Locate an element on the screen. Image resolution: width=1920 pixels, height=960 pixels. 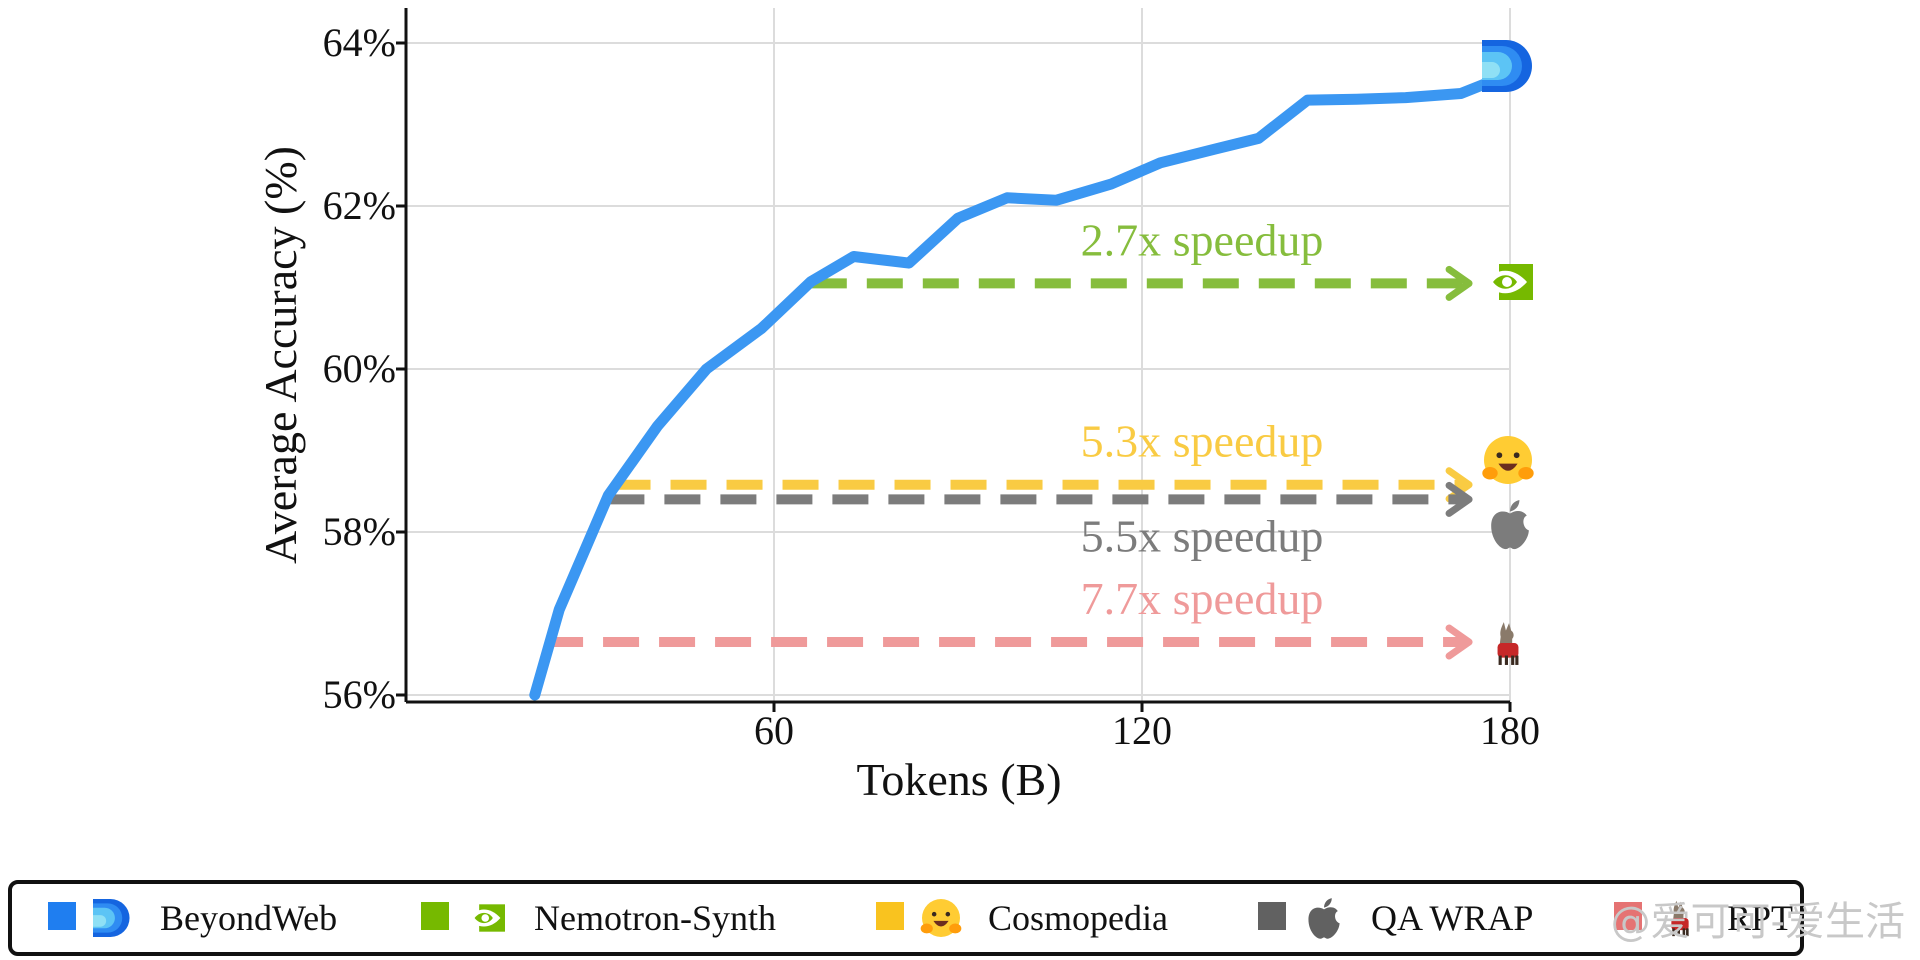
legend-label: BeyondWeb is located at coordinates (248, 918).